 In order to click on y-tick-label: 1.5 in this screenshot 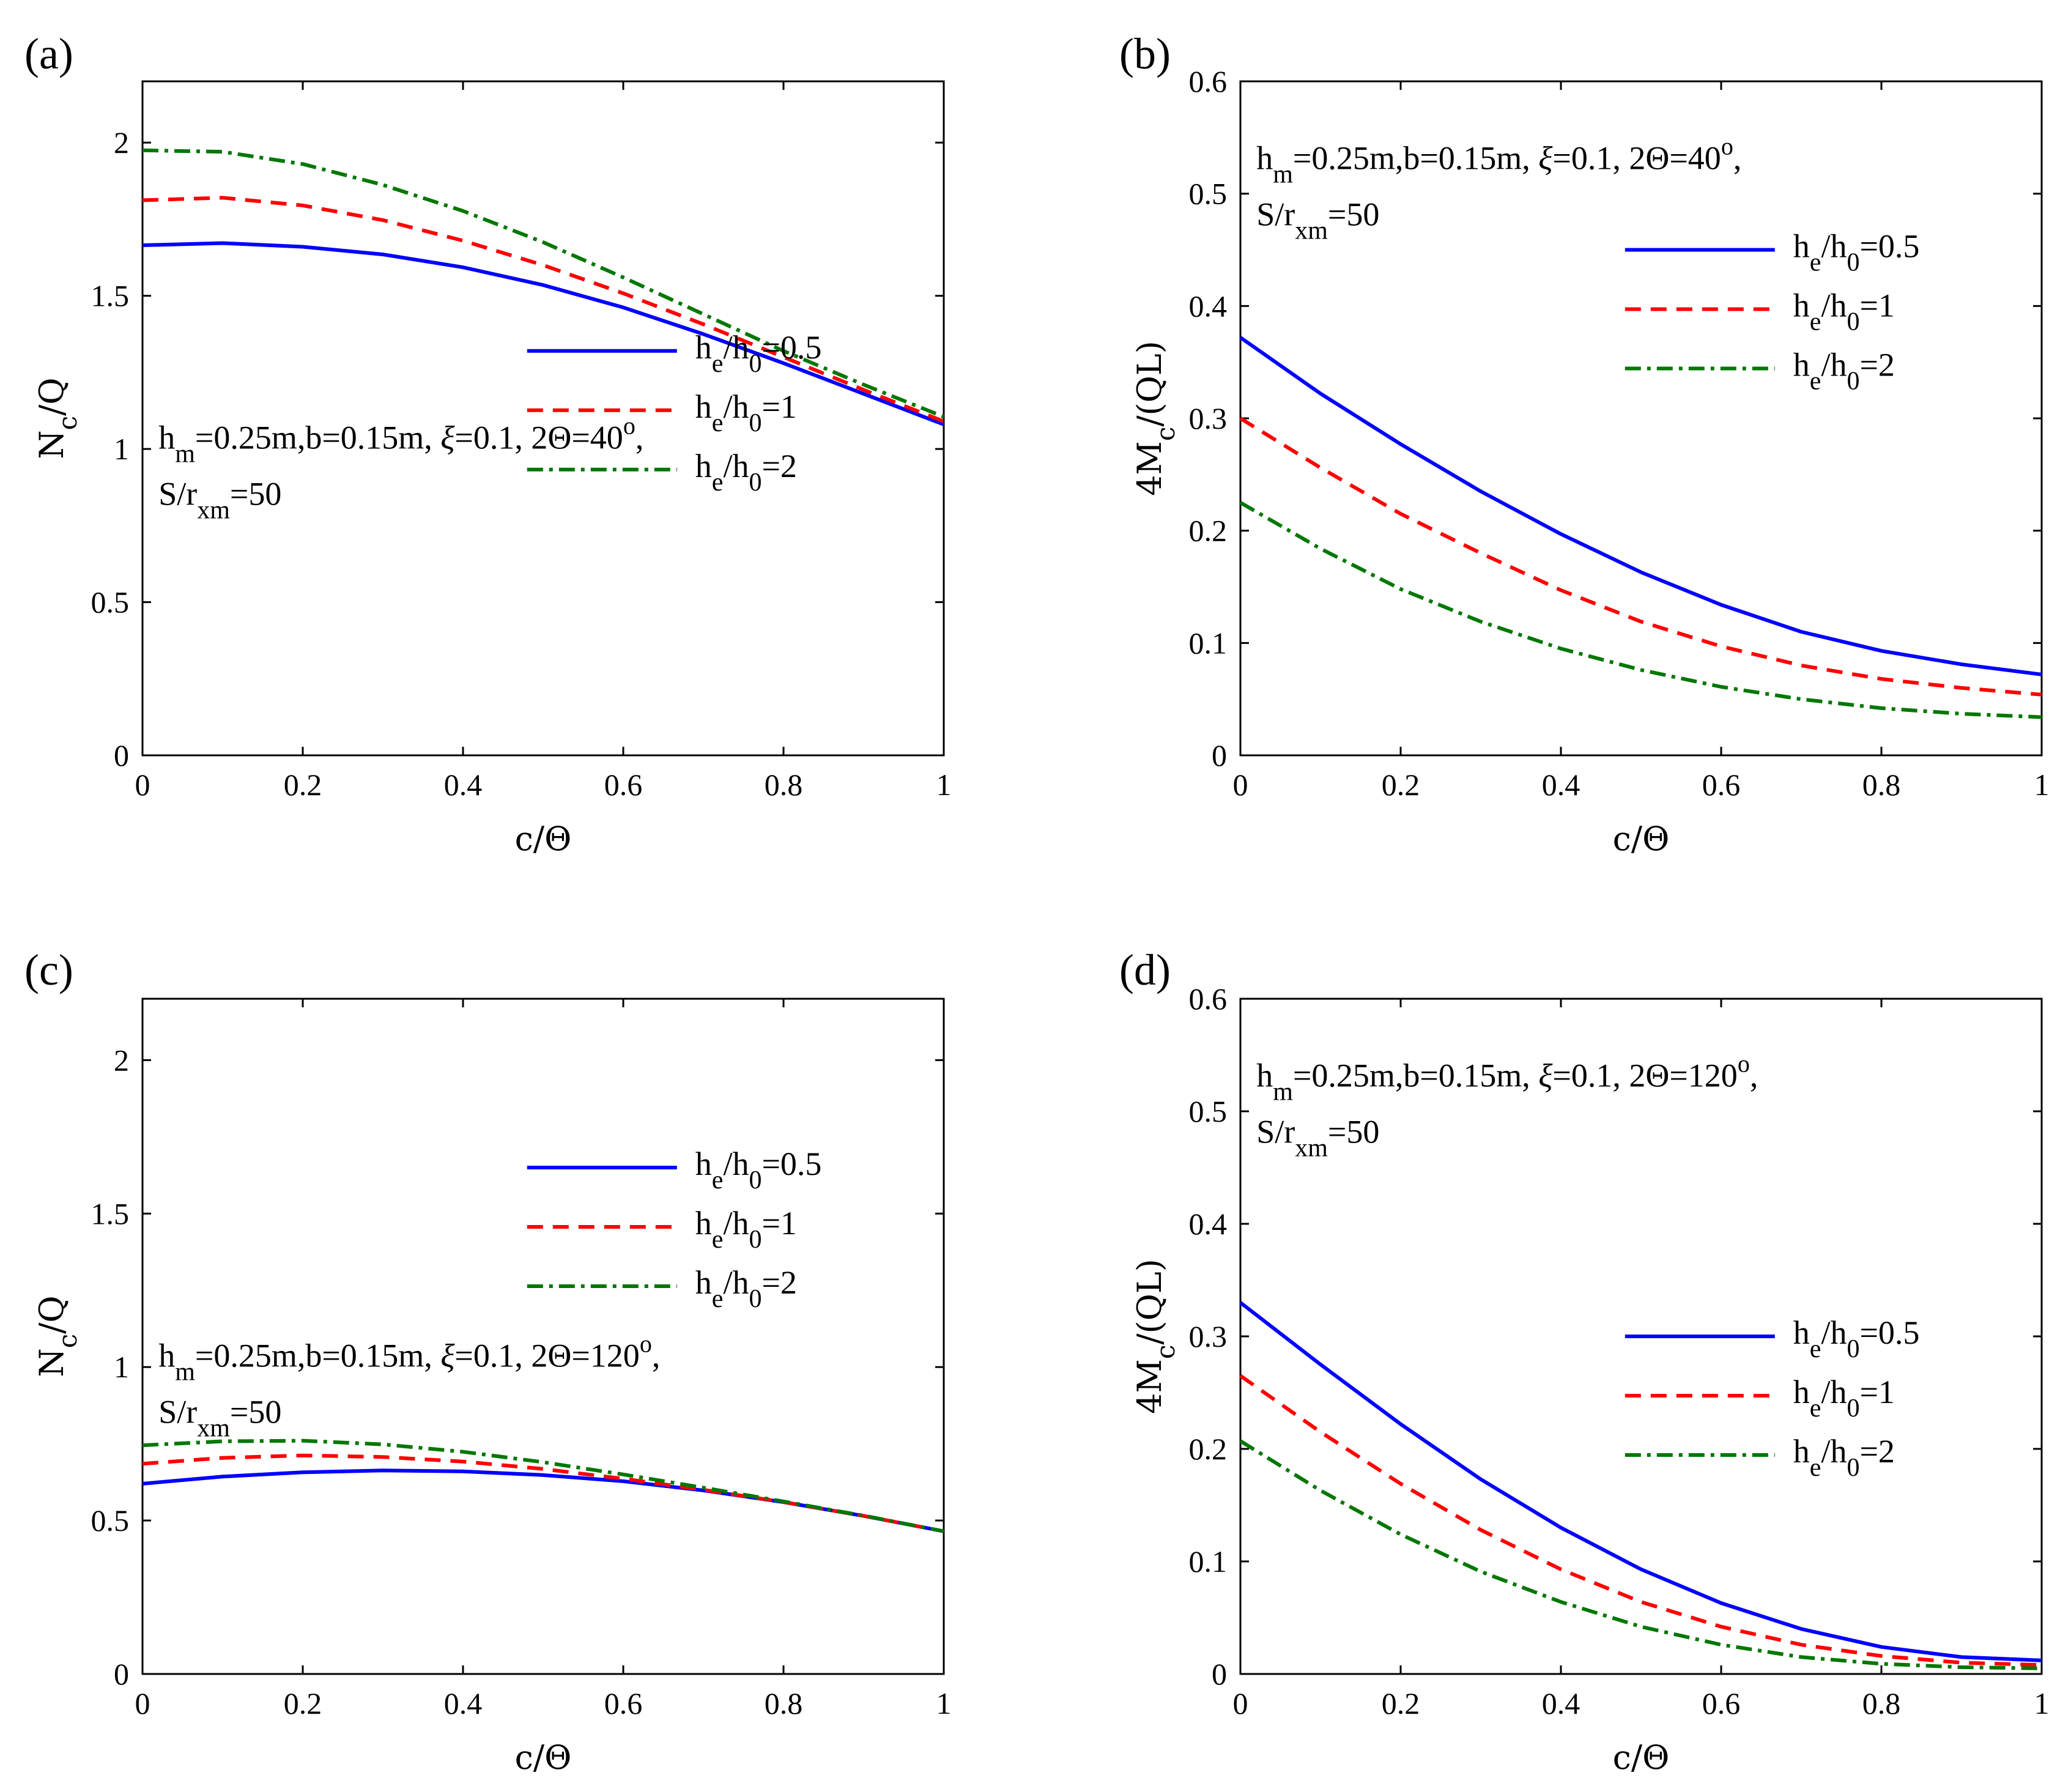, I will do `click(110, 296)`.